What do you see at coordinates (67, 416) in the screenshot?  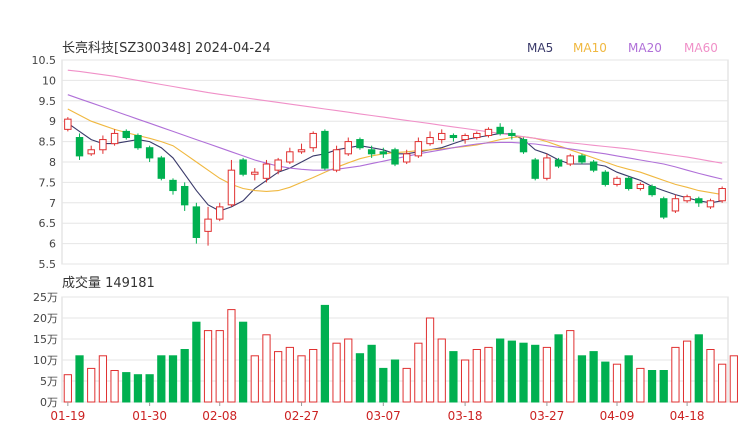 I see `x-tick-label: 01-19` at bounding box center [67, 416].